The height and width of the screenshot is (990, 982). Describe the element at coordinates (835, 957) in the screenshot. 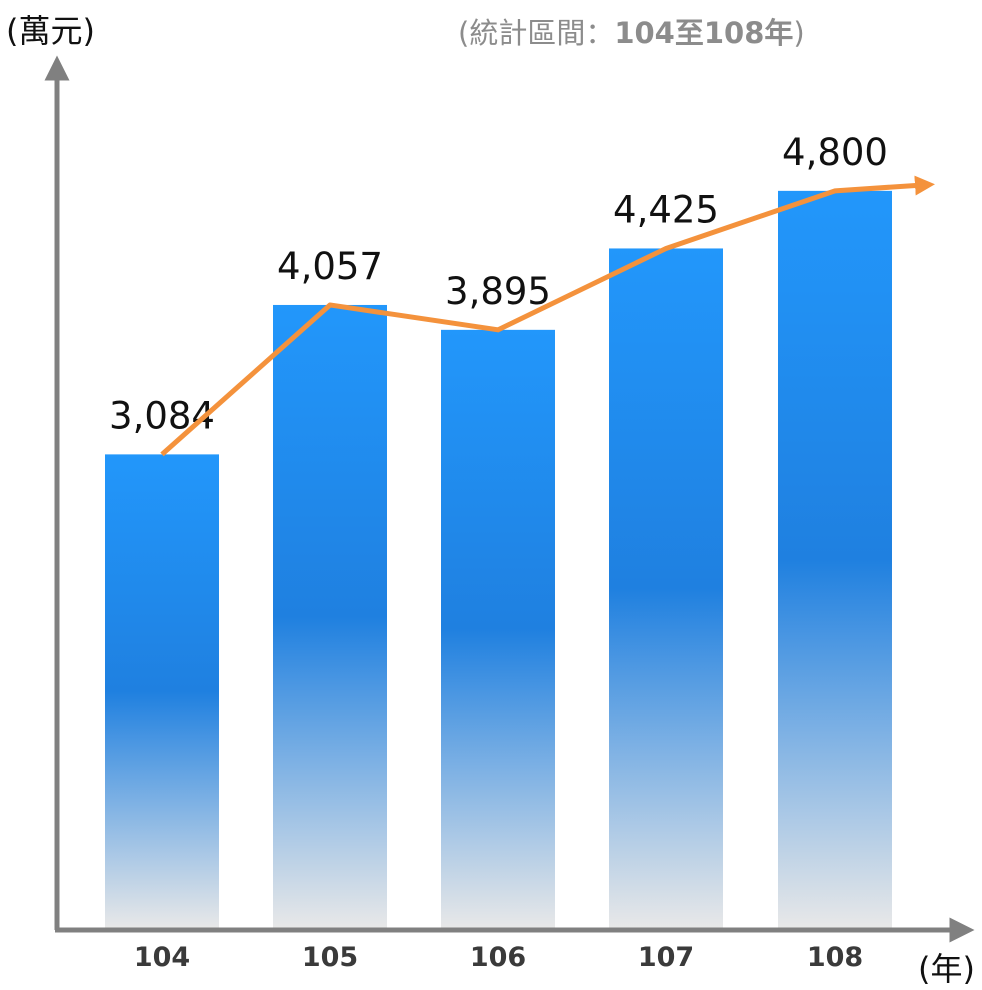

I see `x-tick-108: 108` at that location.